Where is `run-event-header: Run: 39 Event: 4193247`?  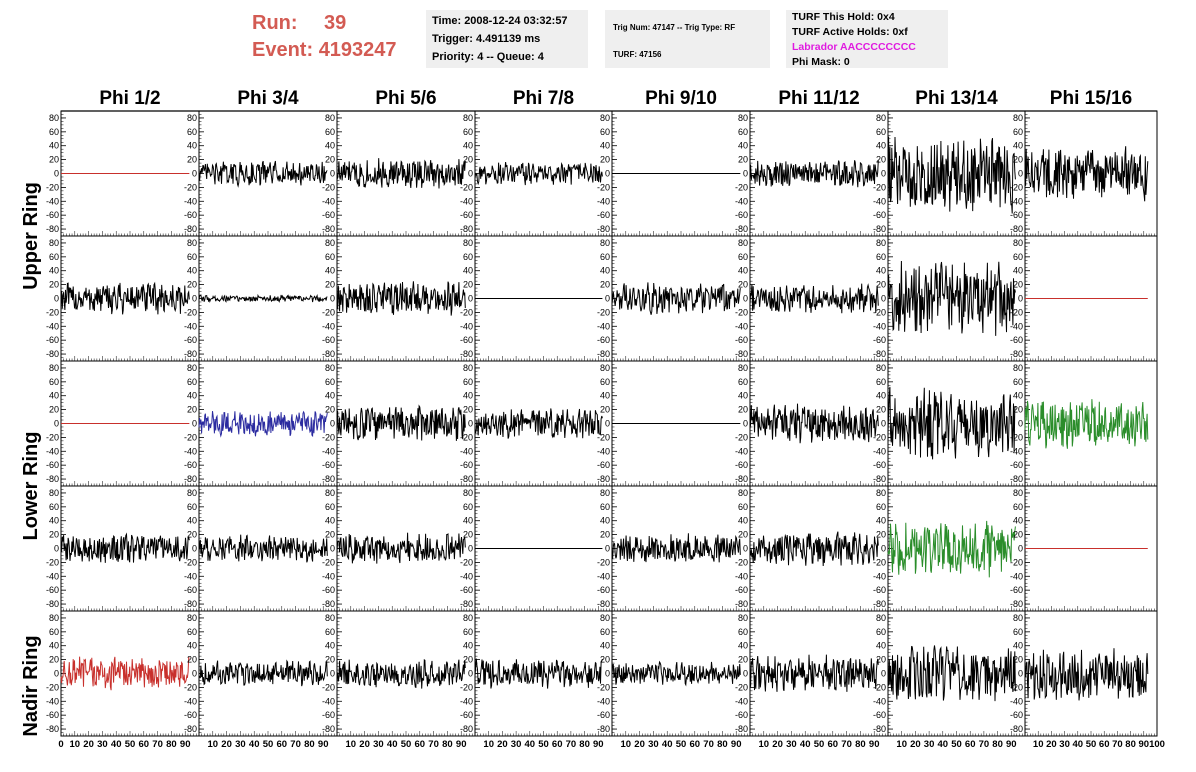 run-event-header: Run: 39 Event: 4193247 is located at coordinates (324, 37).